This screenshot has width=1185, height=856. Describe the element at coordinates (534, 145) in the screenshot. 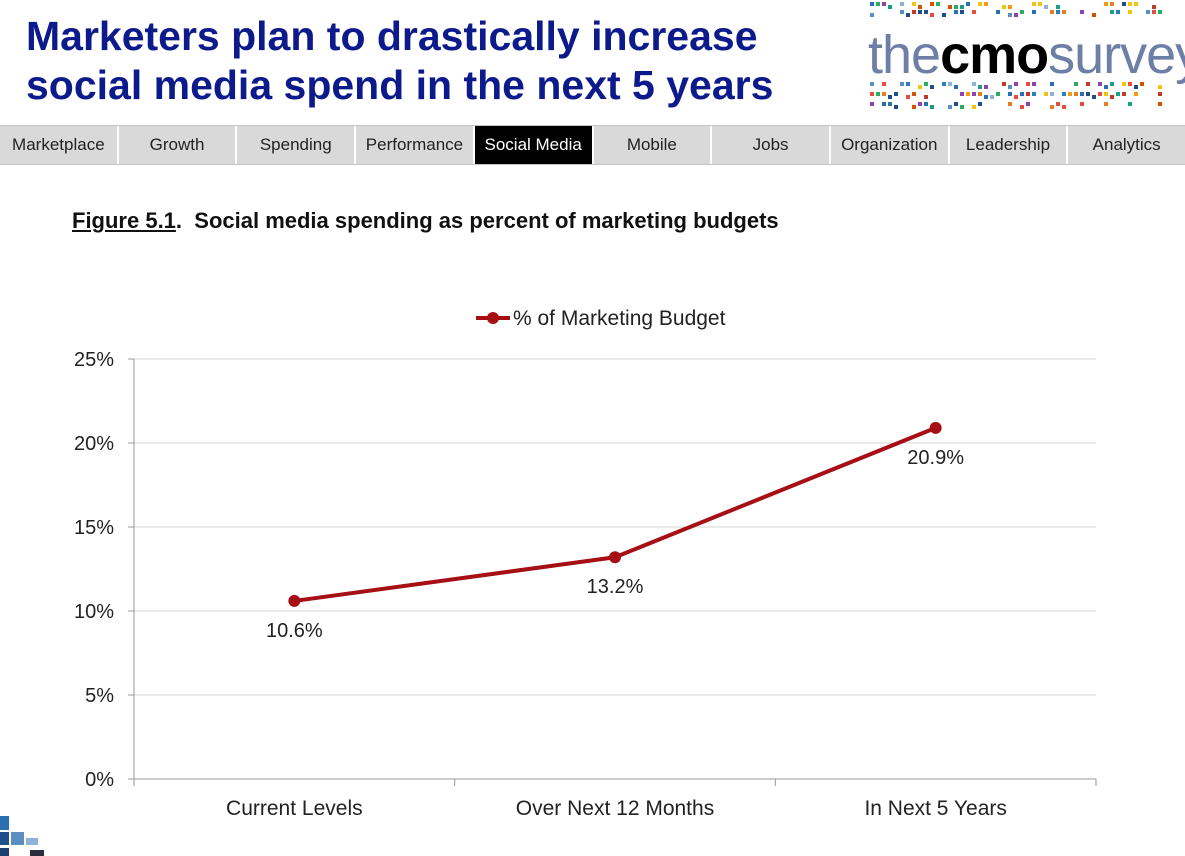

I see `nav-tab-social-media: Social Media` at that location.